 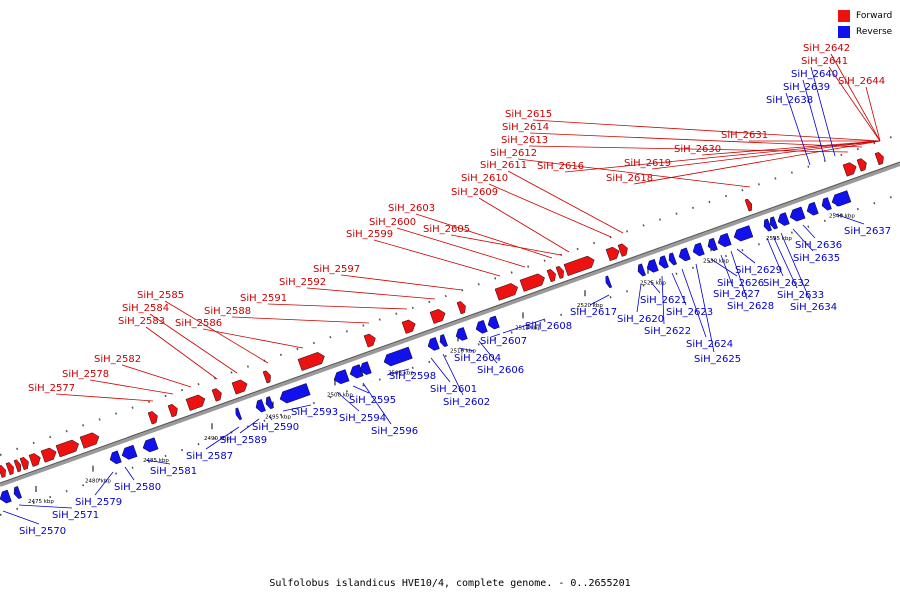 I want to click on gene-label: SiH_2607, so click(x=503, y=341).